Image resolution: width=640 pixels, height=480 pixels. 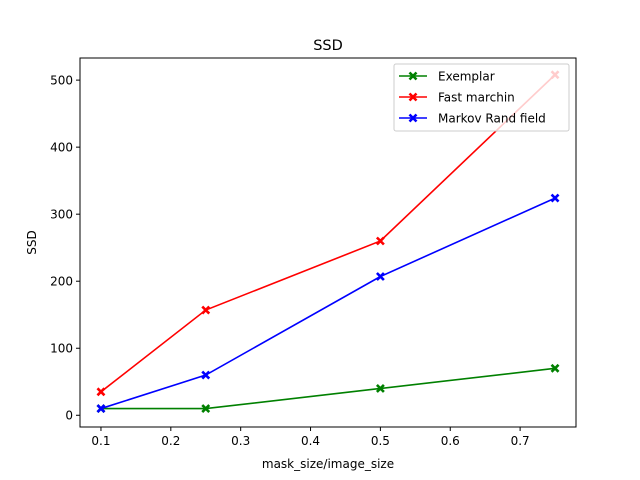 What do you see at coordinates (450, 441) in the screenshot?
I see `x-tick-label: 0.6` at bounding box center [450, 441].